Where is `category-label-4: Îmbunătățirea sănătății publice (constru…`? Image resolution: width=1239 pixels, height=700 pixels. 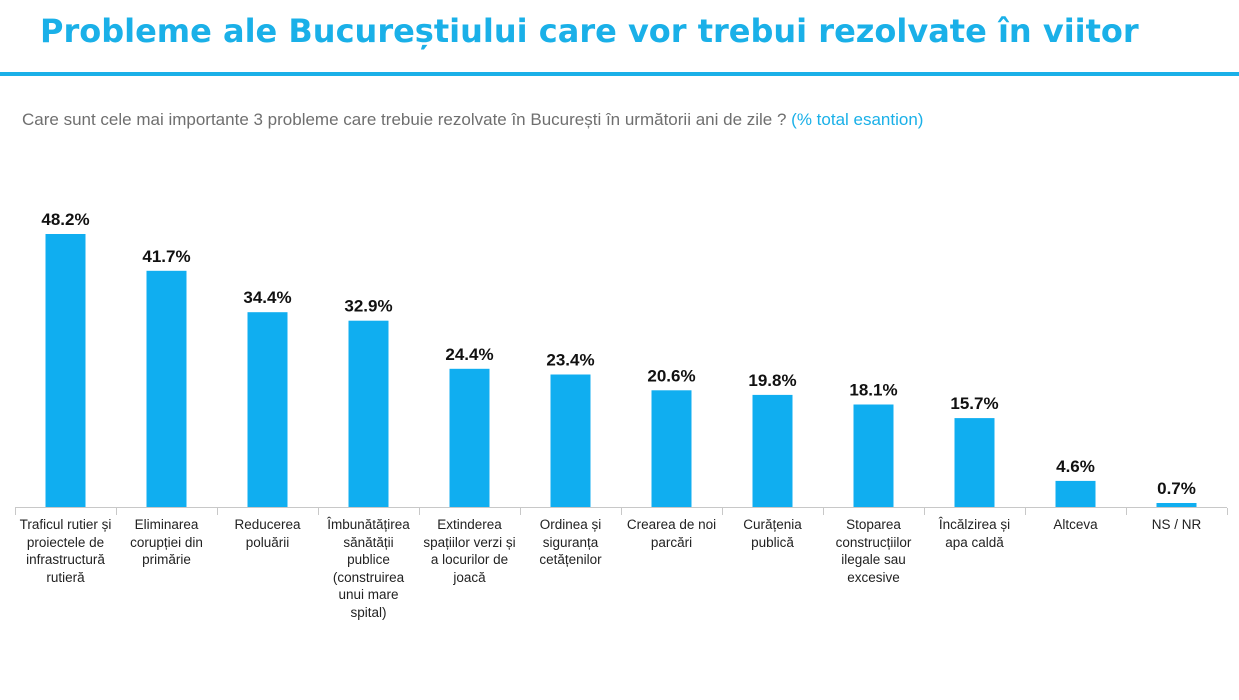
category-label-4: Îmbunătățirea sănătății publice (constru… is located at coordinates (368, 568).